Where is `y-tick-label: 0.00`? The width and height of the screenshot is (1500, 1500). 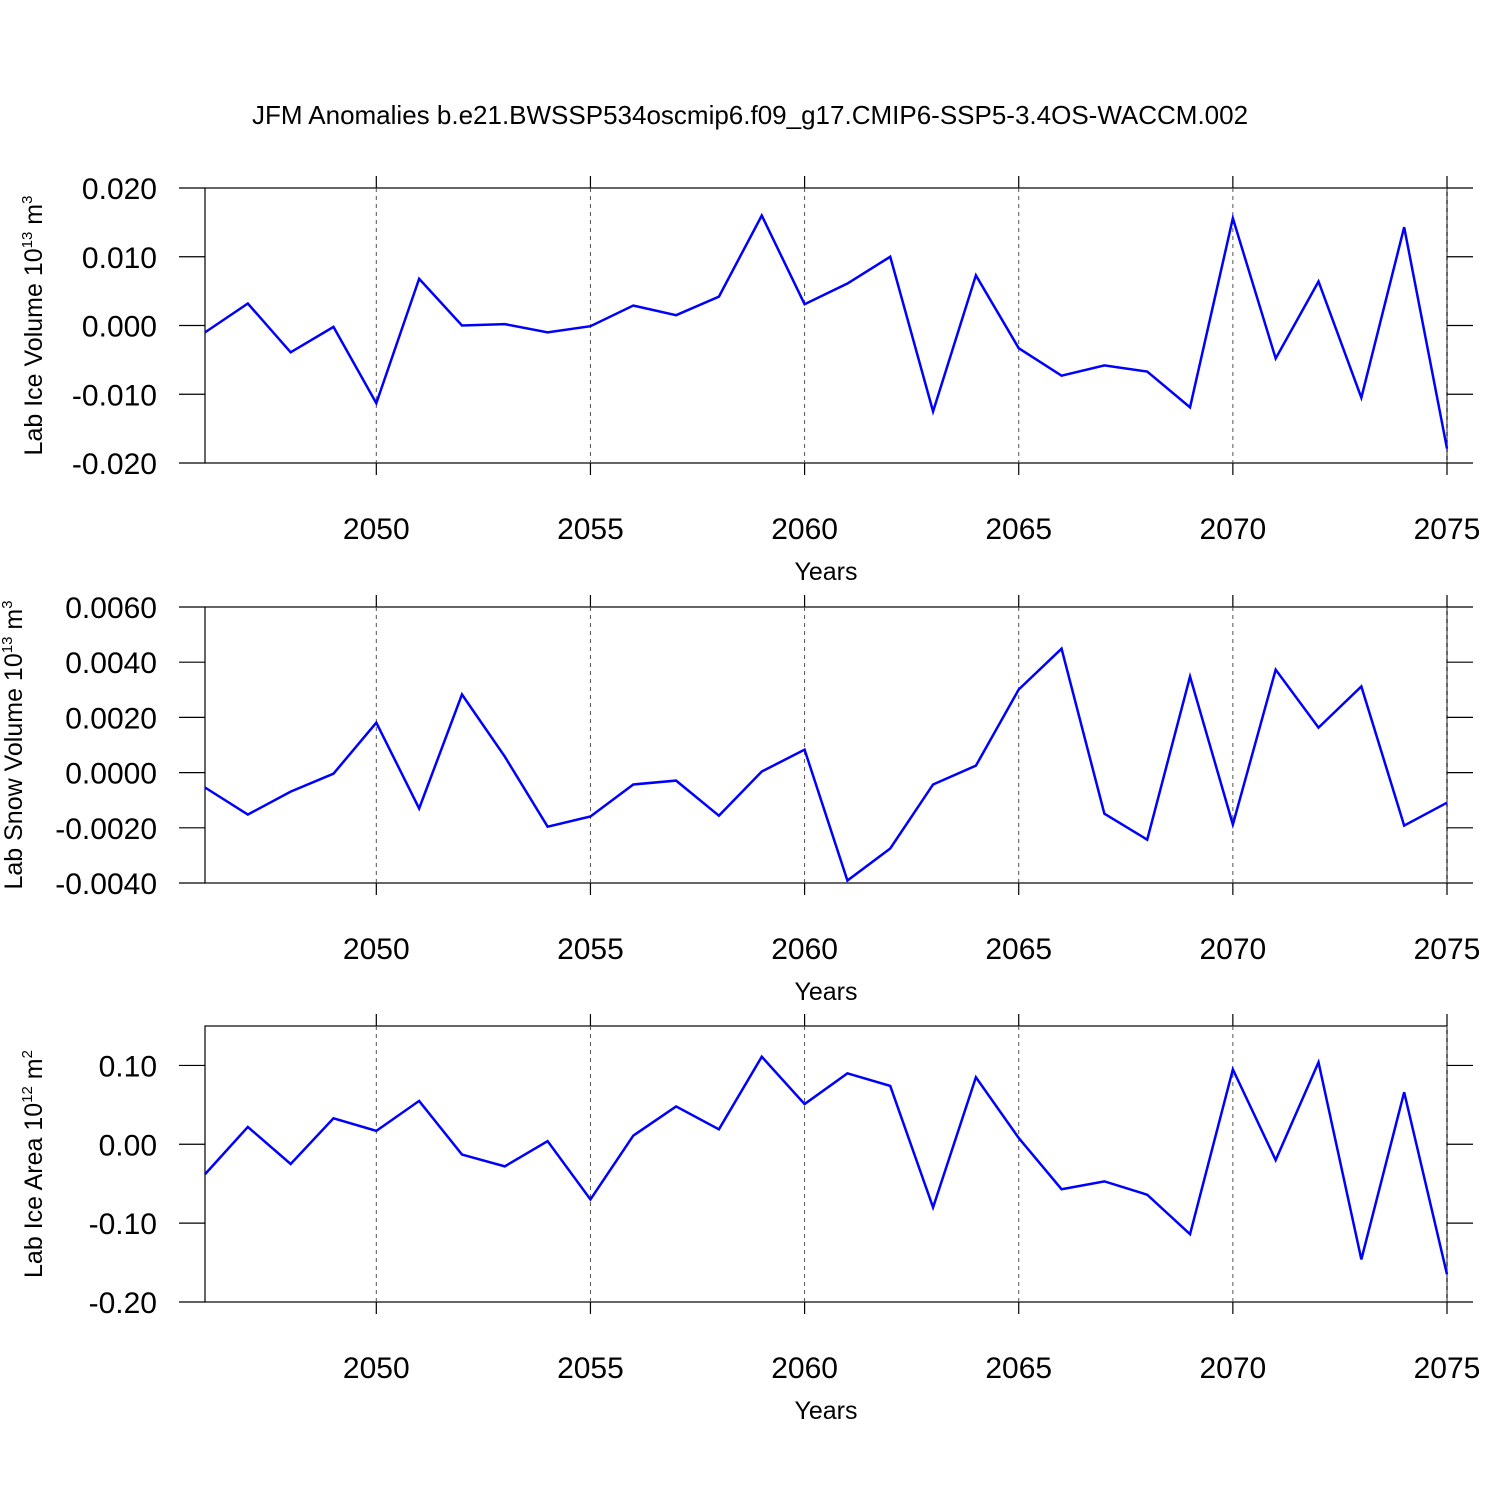
y-tick-label: 0.00 is located at coordinates (128, 1145).